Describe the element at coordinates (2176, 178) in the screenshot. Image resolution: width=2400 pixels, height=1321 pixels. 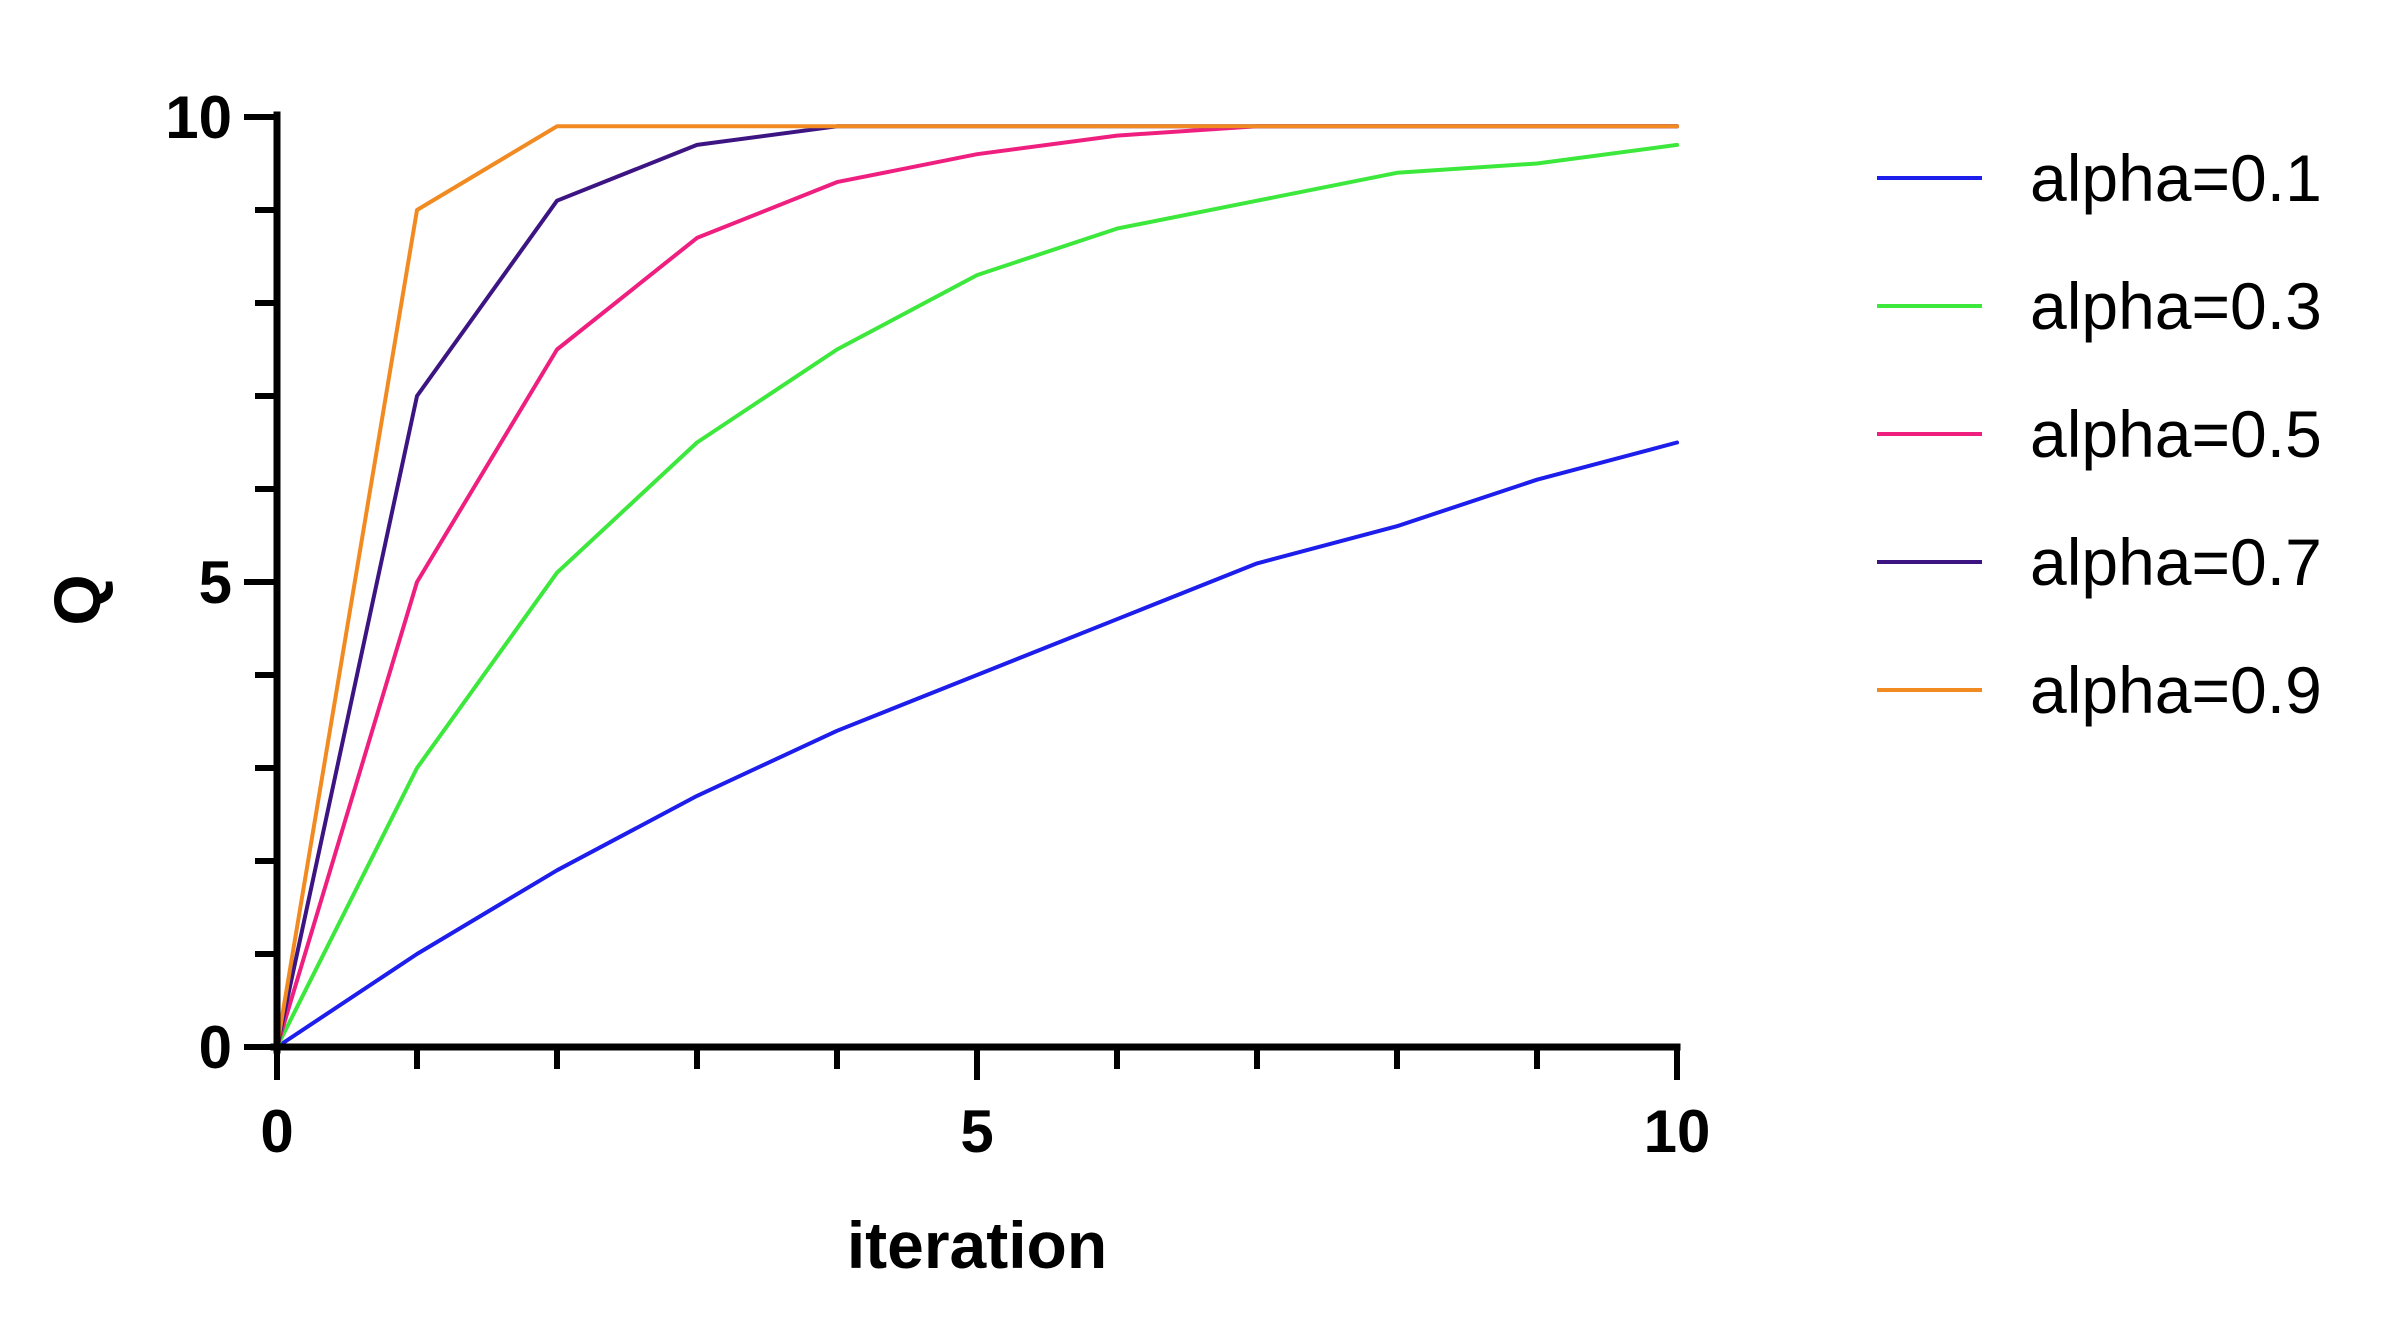
I see `legend-label: alpha=0.1` at that location.